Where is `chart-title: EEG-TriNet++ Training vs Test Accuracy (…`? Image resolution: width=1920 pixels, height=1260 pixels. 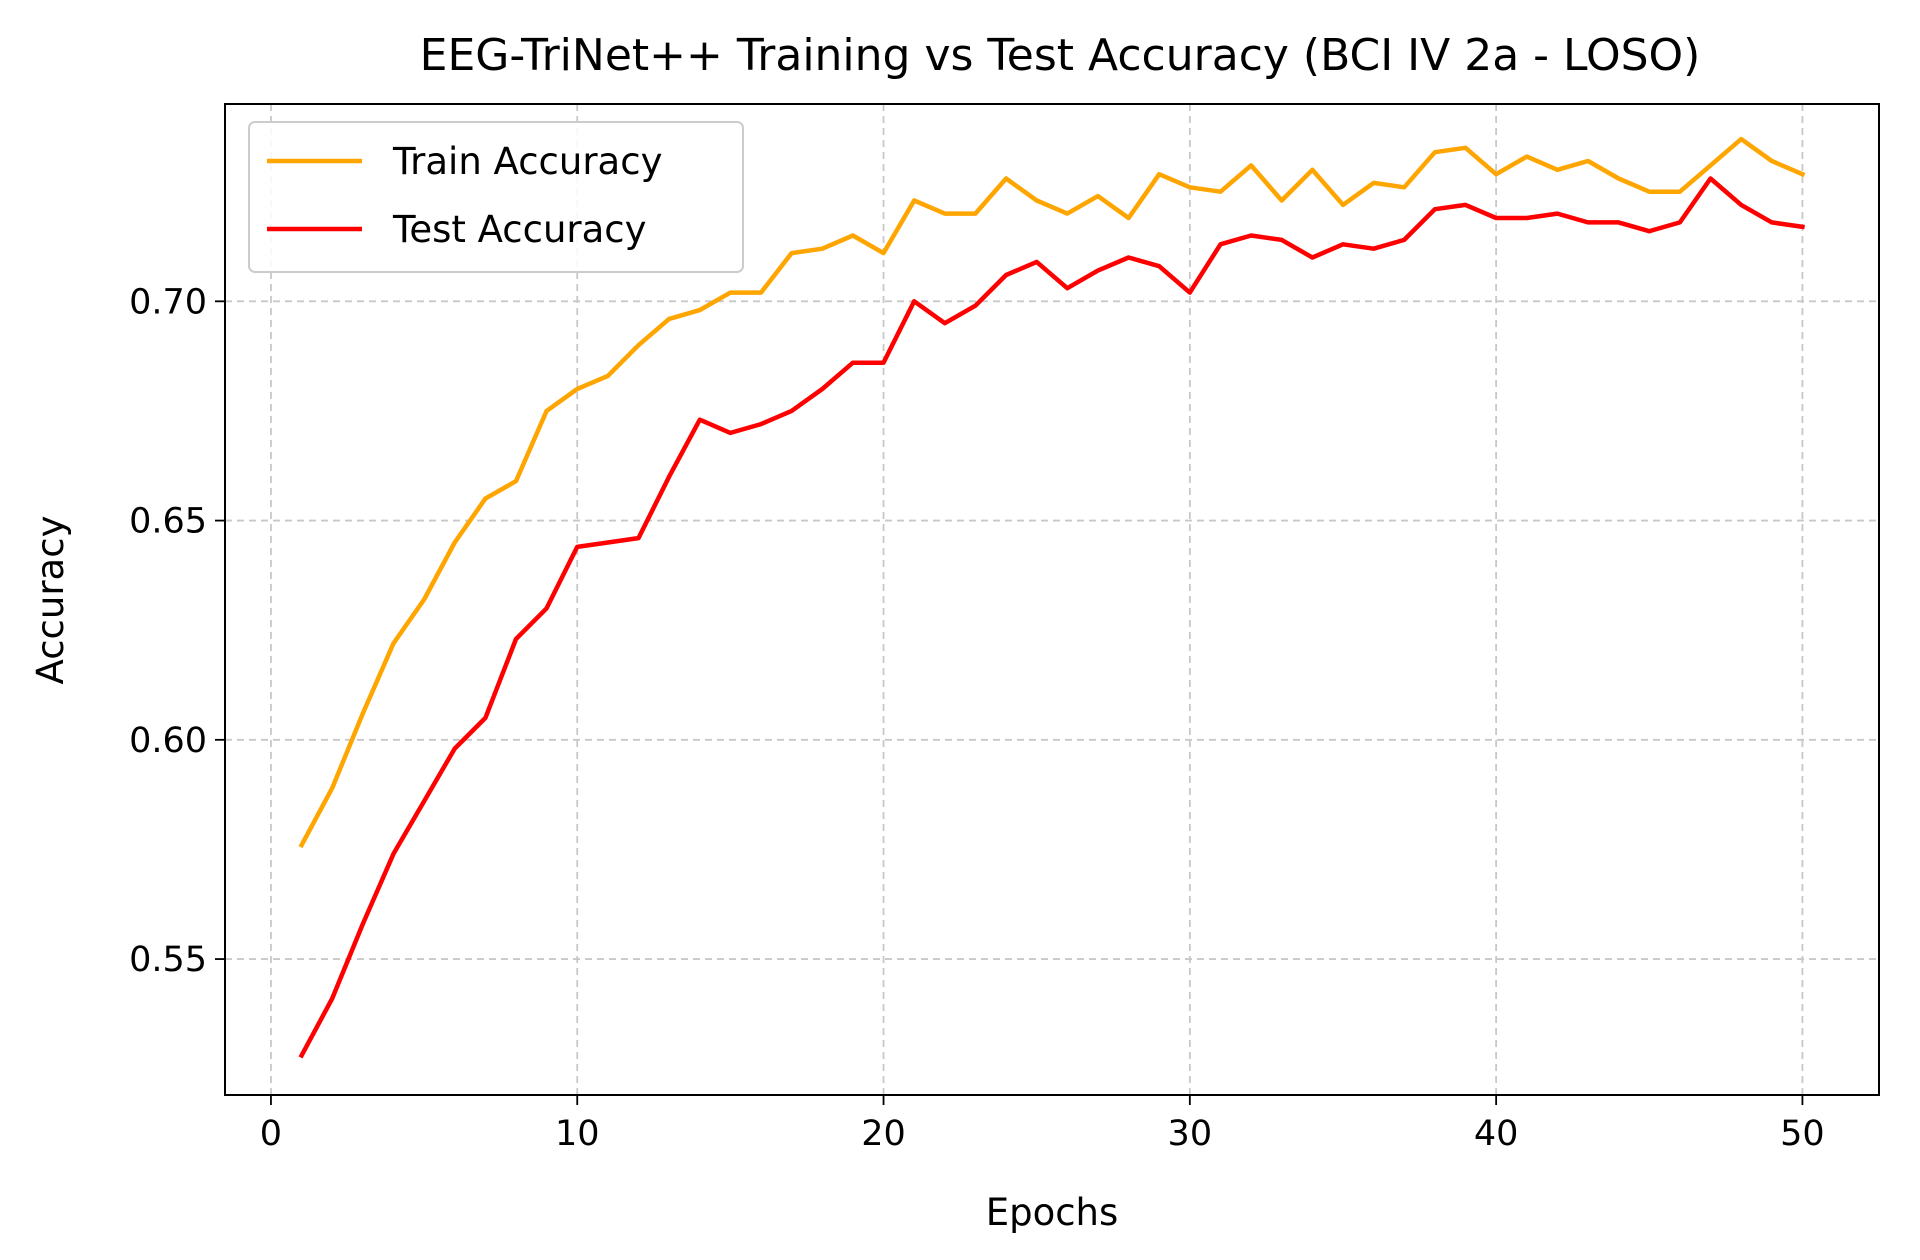
chart-title: EEG-TriNet++ Training vs Test Accuracy (… is located at coordinates (1060, 55).